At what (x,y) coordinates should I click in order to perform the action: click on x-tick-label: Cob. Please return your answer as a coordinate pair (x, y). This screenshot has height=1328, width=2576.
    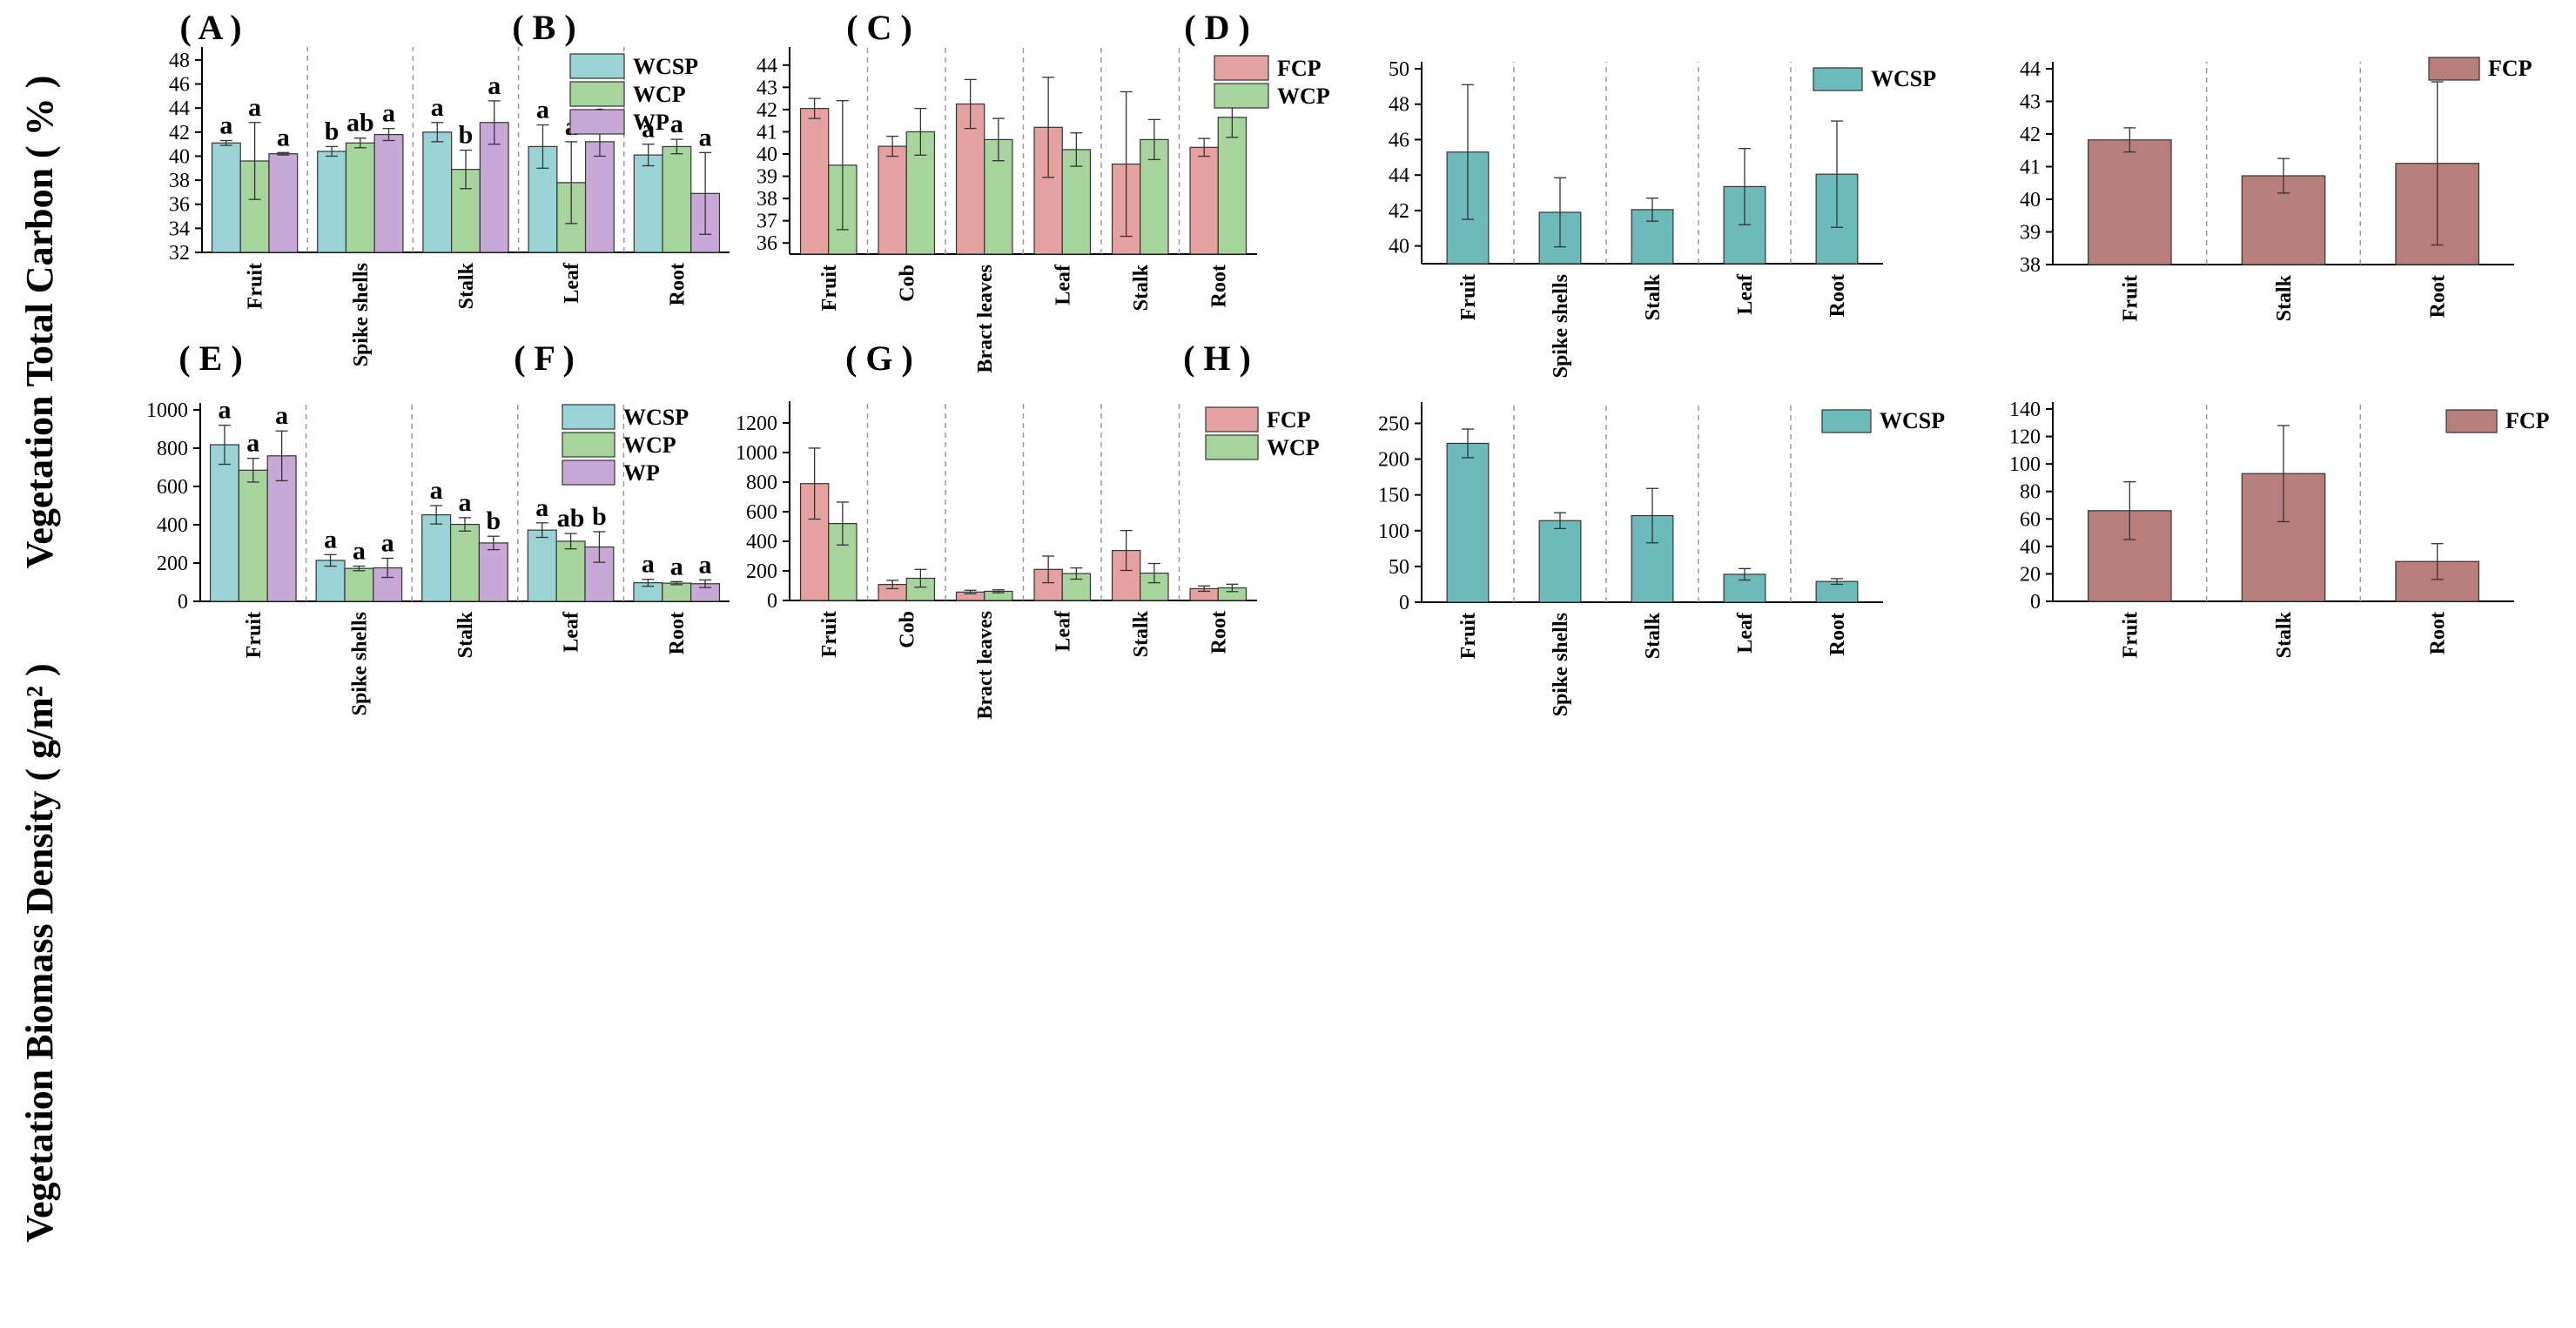
    Looking at the image, I should click on (907, 283).